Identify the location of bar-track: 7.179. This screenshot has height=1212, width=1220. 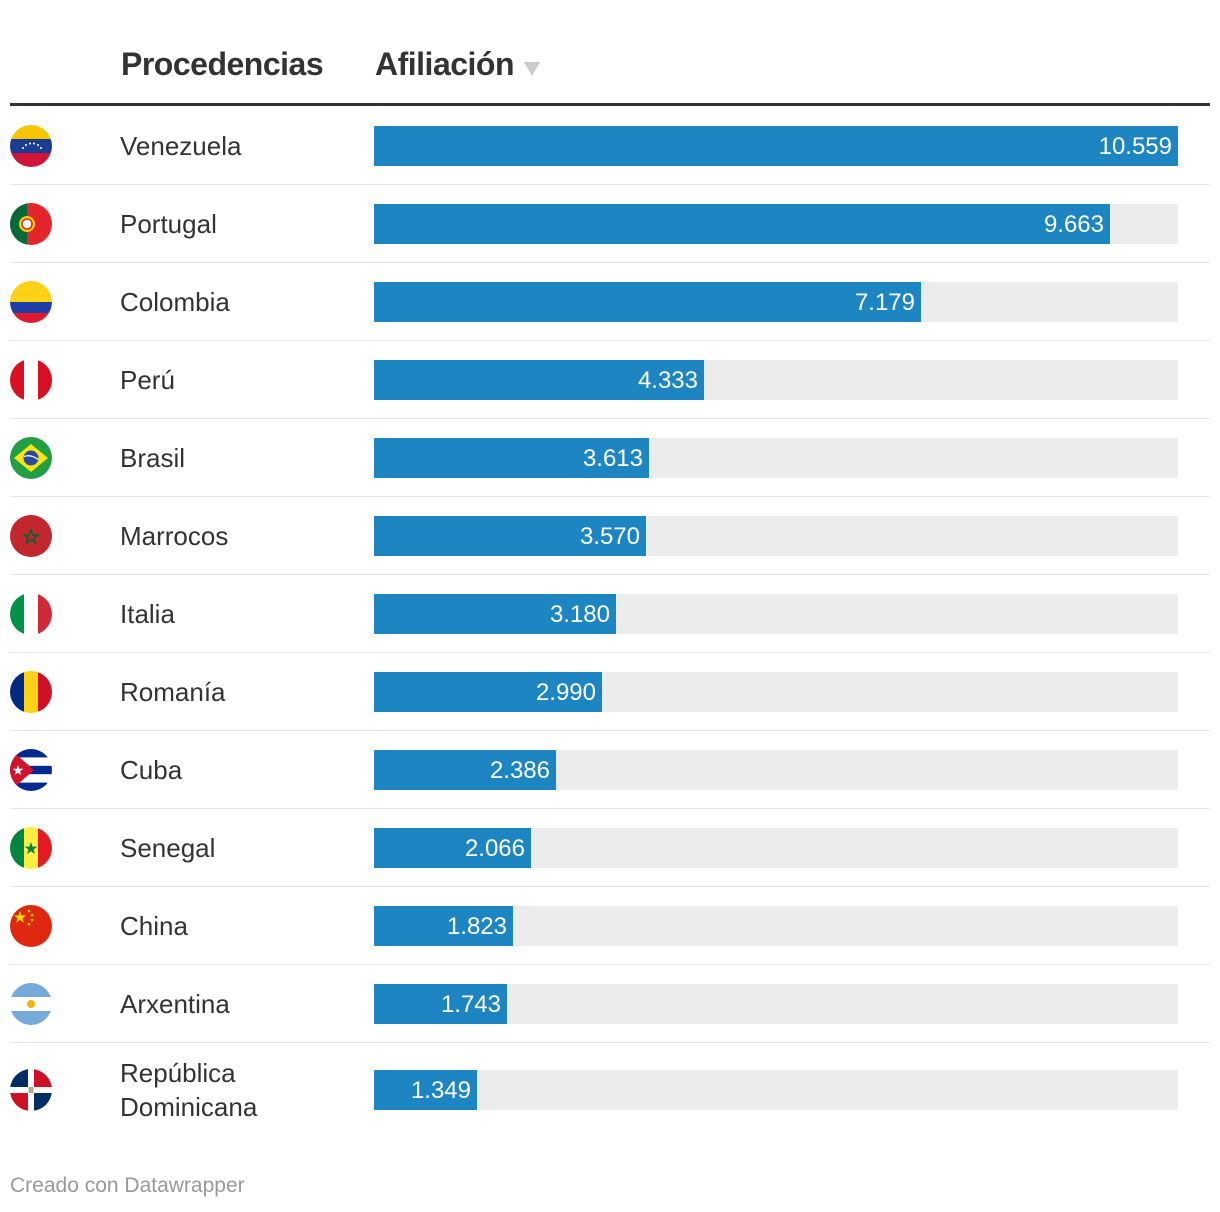
(776, 301).